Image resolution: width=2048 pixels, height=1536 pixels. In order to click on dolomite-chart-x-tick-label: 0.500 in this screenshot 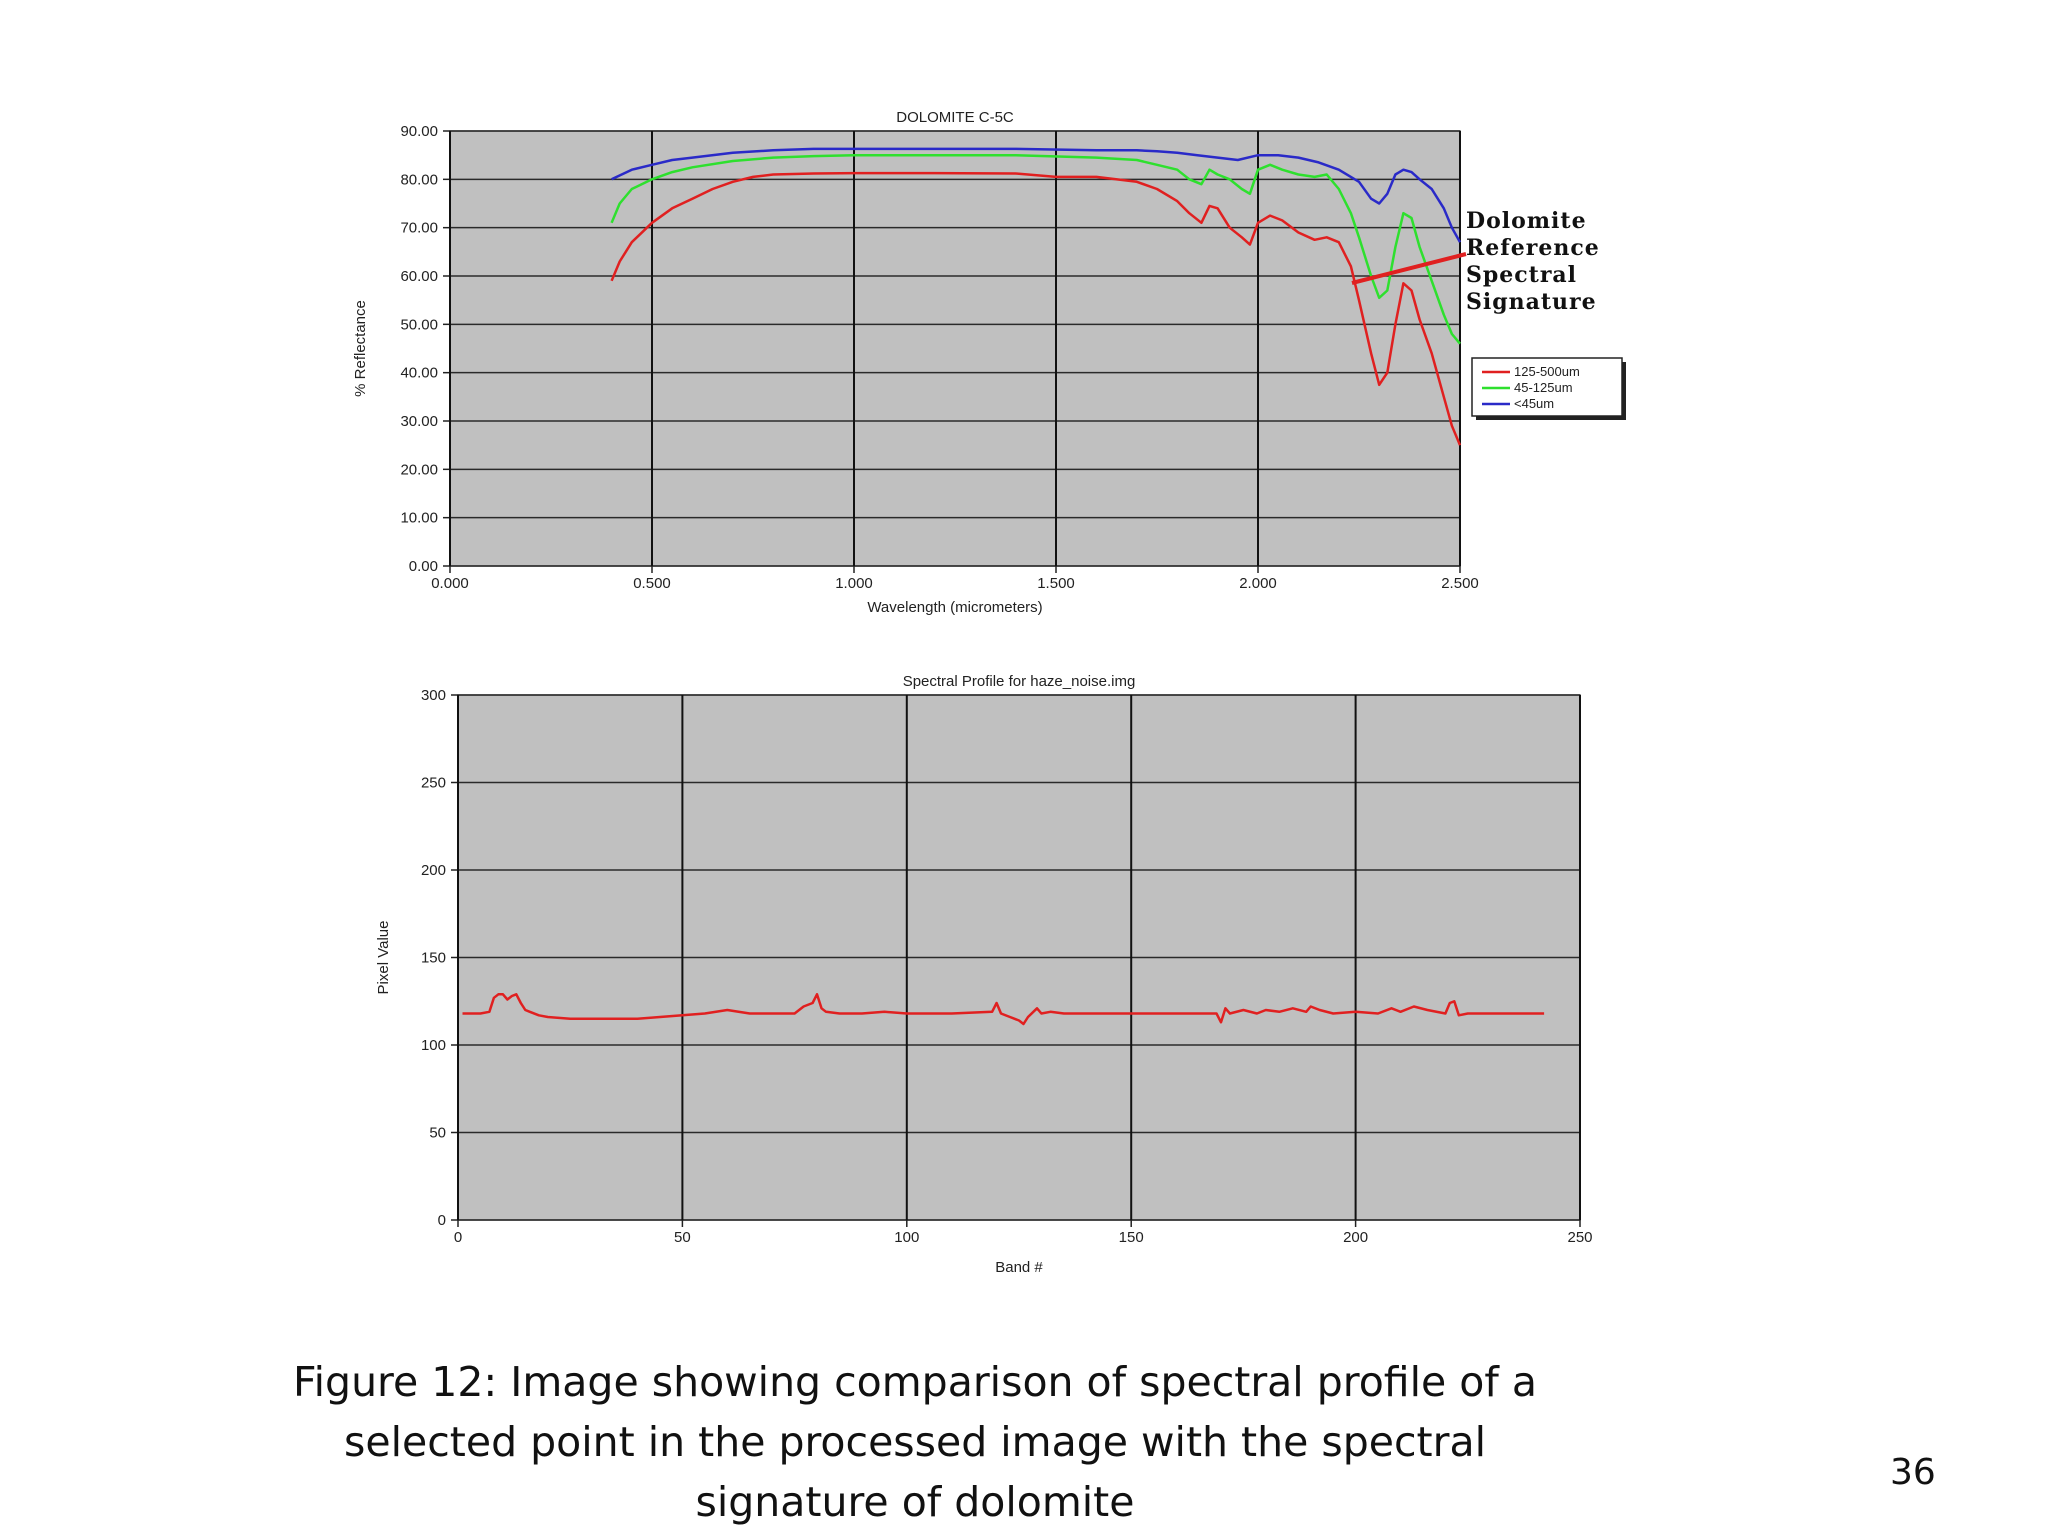, I will do `click(652, 583)`.